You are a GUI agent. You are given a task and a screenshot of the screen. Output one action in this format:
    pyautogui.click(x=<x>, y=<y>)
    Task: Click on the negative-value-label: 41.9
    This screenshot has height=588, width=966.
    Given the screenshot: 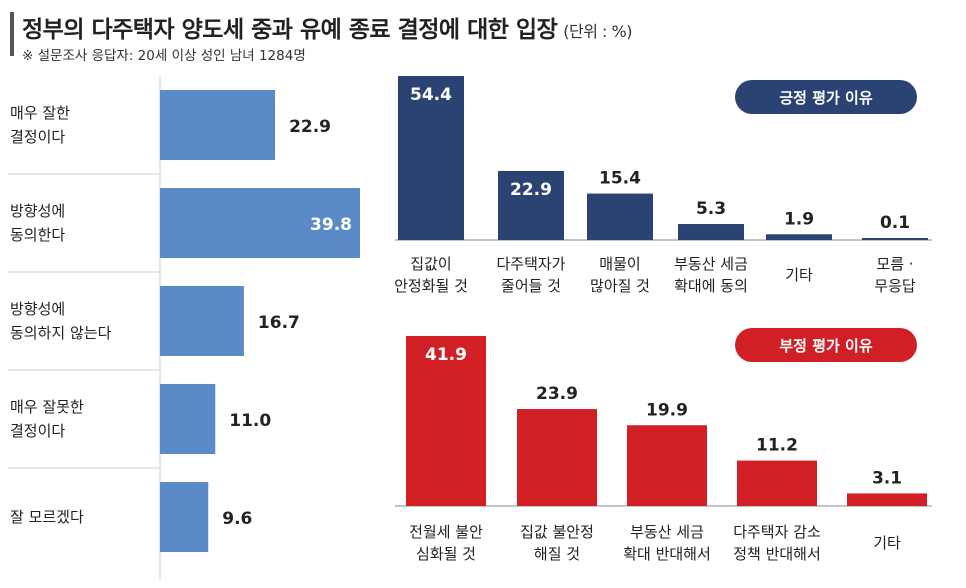 What is the action you would take?
    pyautogui.click(x=446, y=355)
    